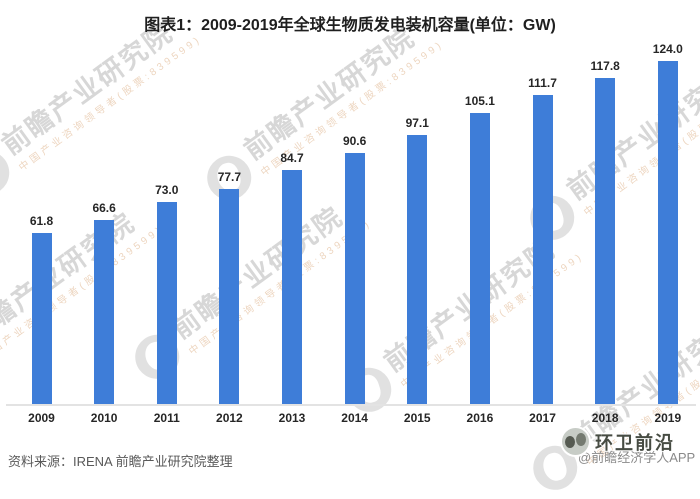  Describe the element at coordinates (605, 241) in the screenshot. I see `bar-2018` at that location.